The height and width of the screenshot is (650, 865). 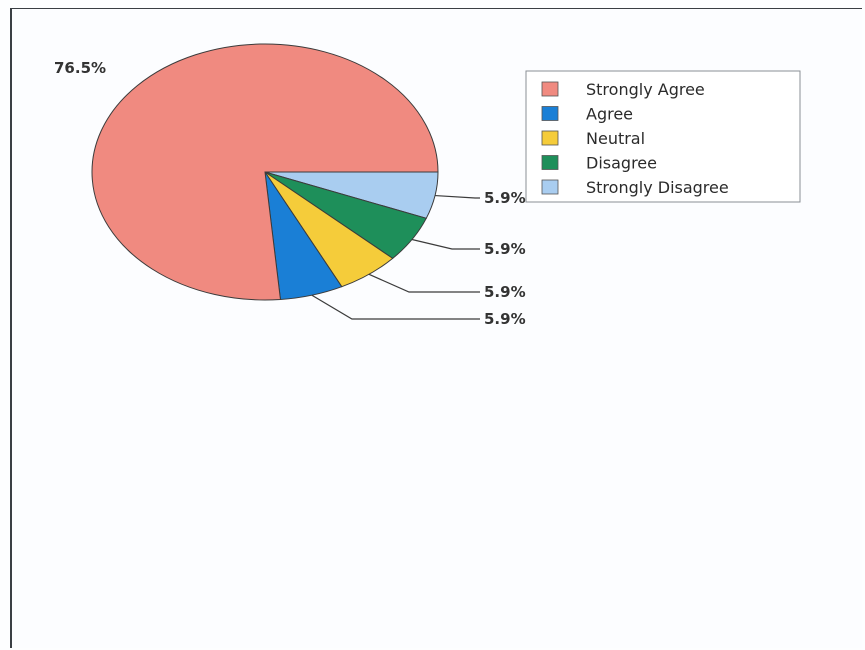 What do you see at coordinates (395, 257) in the screenshot?
I see `leader-lines` at bounding box center [395, 257].